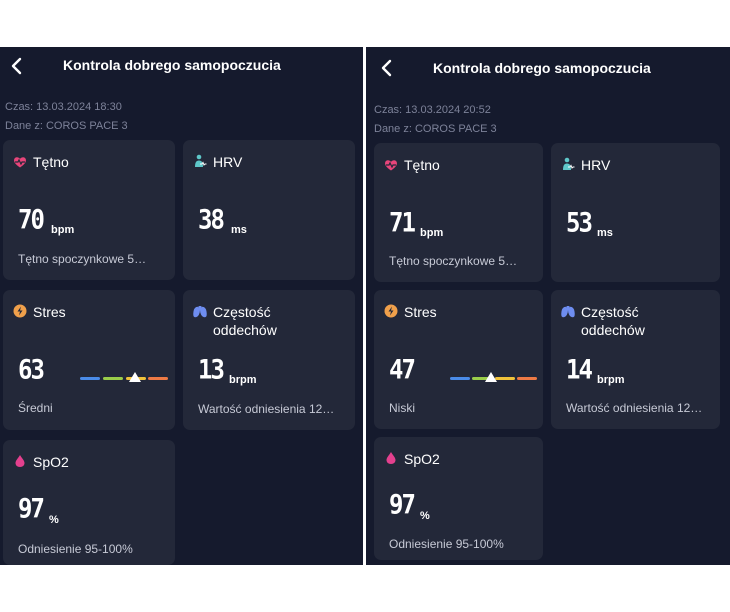 The height and width of the screenshot is (612, 730). What do you see at coordinates (269, 210) in the screenshot?
I see `hrv-card: HRV 38 ms` at bounding box center [269, 210].